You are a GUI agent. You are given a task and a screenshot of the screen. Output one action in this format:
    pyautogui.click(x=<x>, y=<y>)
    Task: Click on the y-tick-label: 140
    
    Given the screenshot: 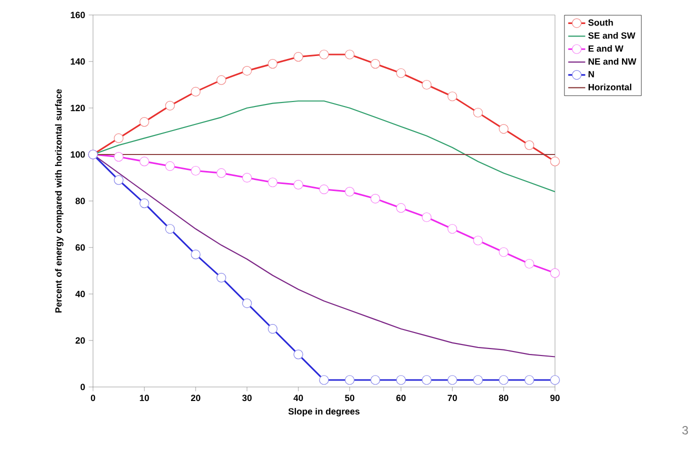 What is the action you would take?
    pyautogui.click(x=77, y=61)
    